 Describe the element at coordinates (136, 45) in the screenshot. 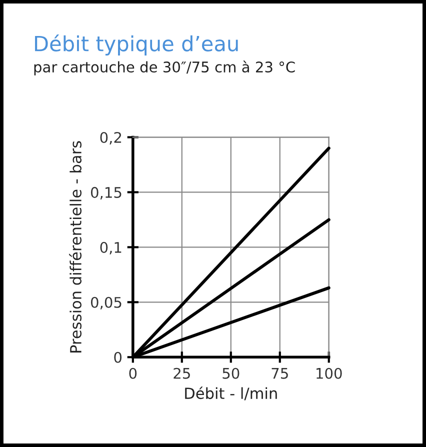

I see `chart-title: Débit typique d’eau` at that location.